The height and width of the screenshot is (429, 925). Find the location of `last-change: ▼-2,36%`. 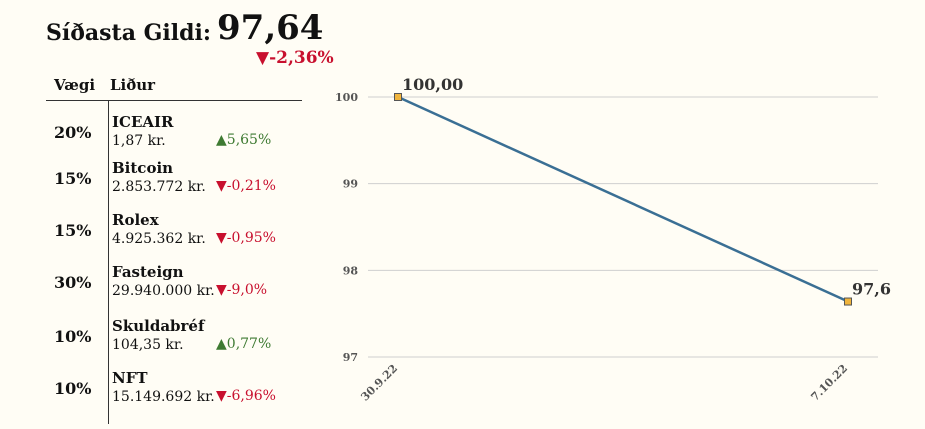

last-change: ▼-2,36% is located at coordinates (295, 58).